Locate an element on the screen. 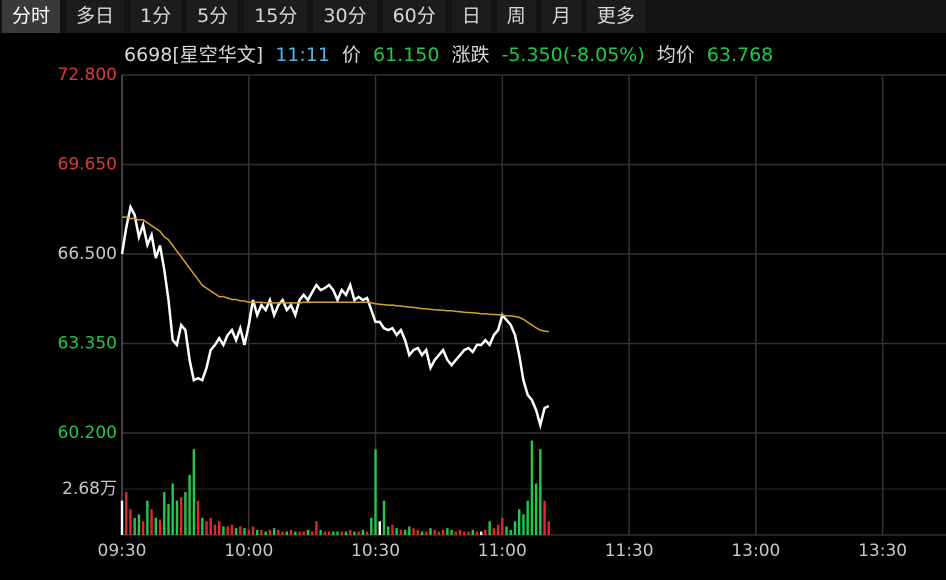 This screenshot has width=946, height=580. x-tick-label: 13:00 is located at coordinates (755, 551).